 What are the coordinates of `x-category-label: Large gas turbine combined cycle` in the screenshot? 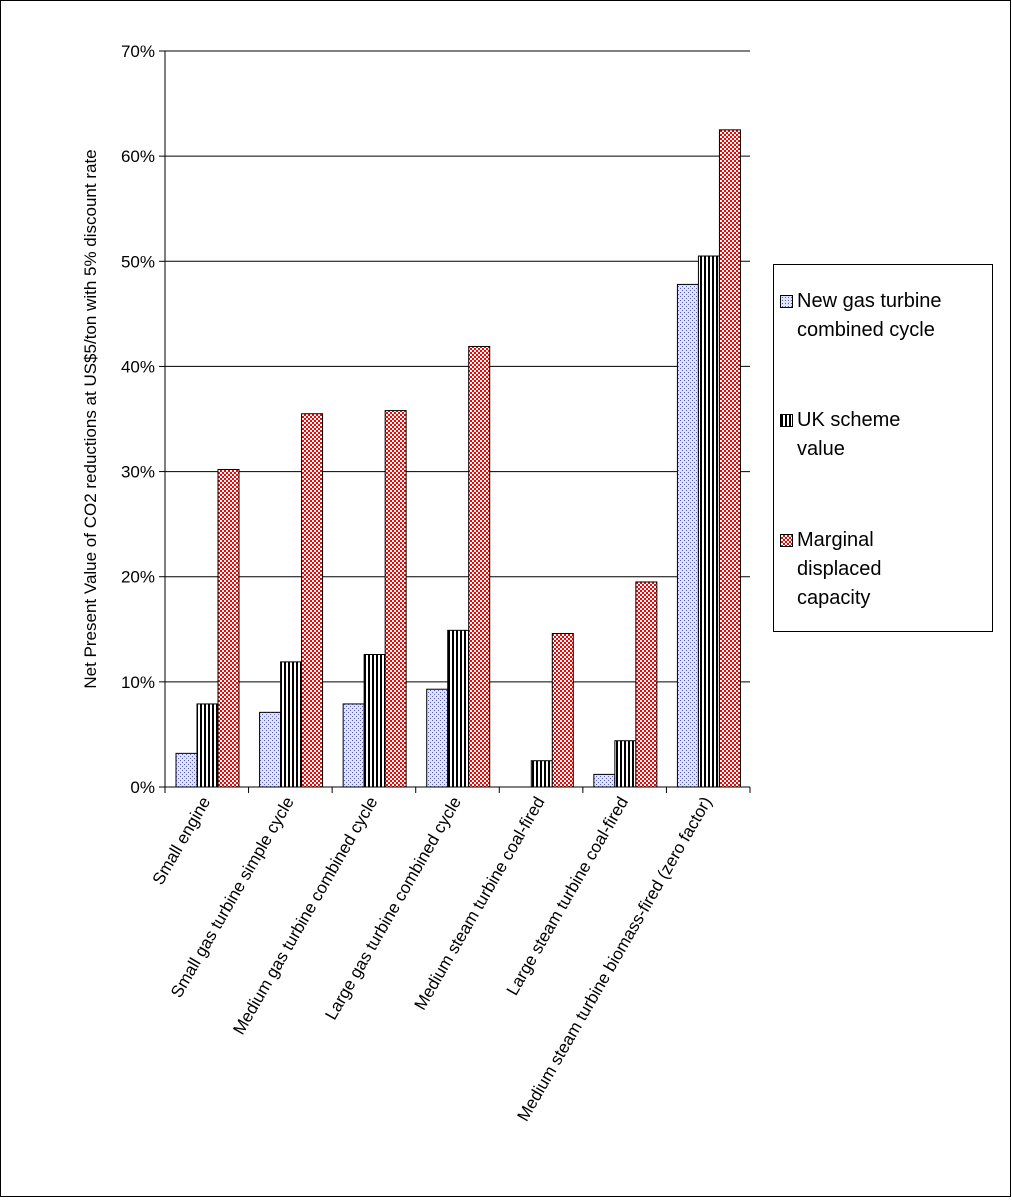 It's located at (393, 909).